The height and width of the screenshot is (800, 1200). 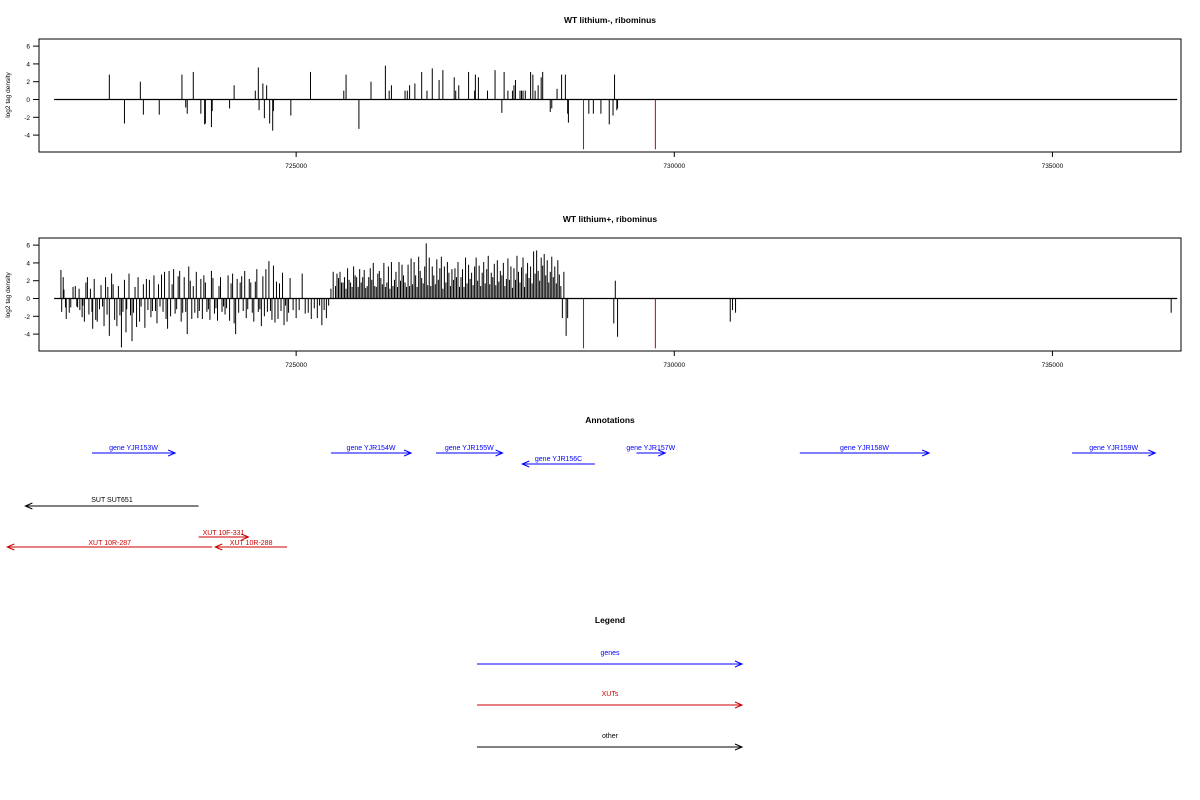 I want to click on gene-label: gene YJR158W, so click(x=864, y=448).